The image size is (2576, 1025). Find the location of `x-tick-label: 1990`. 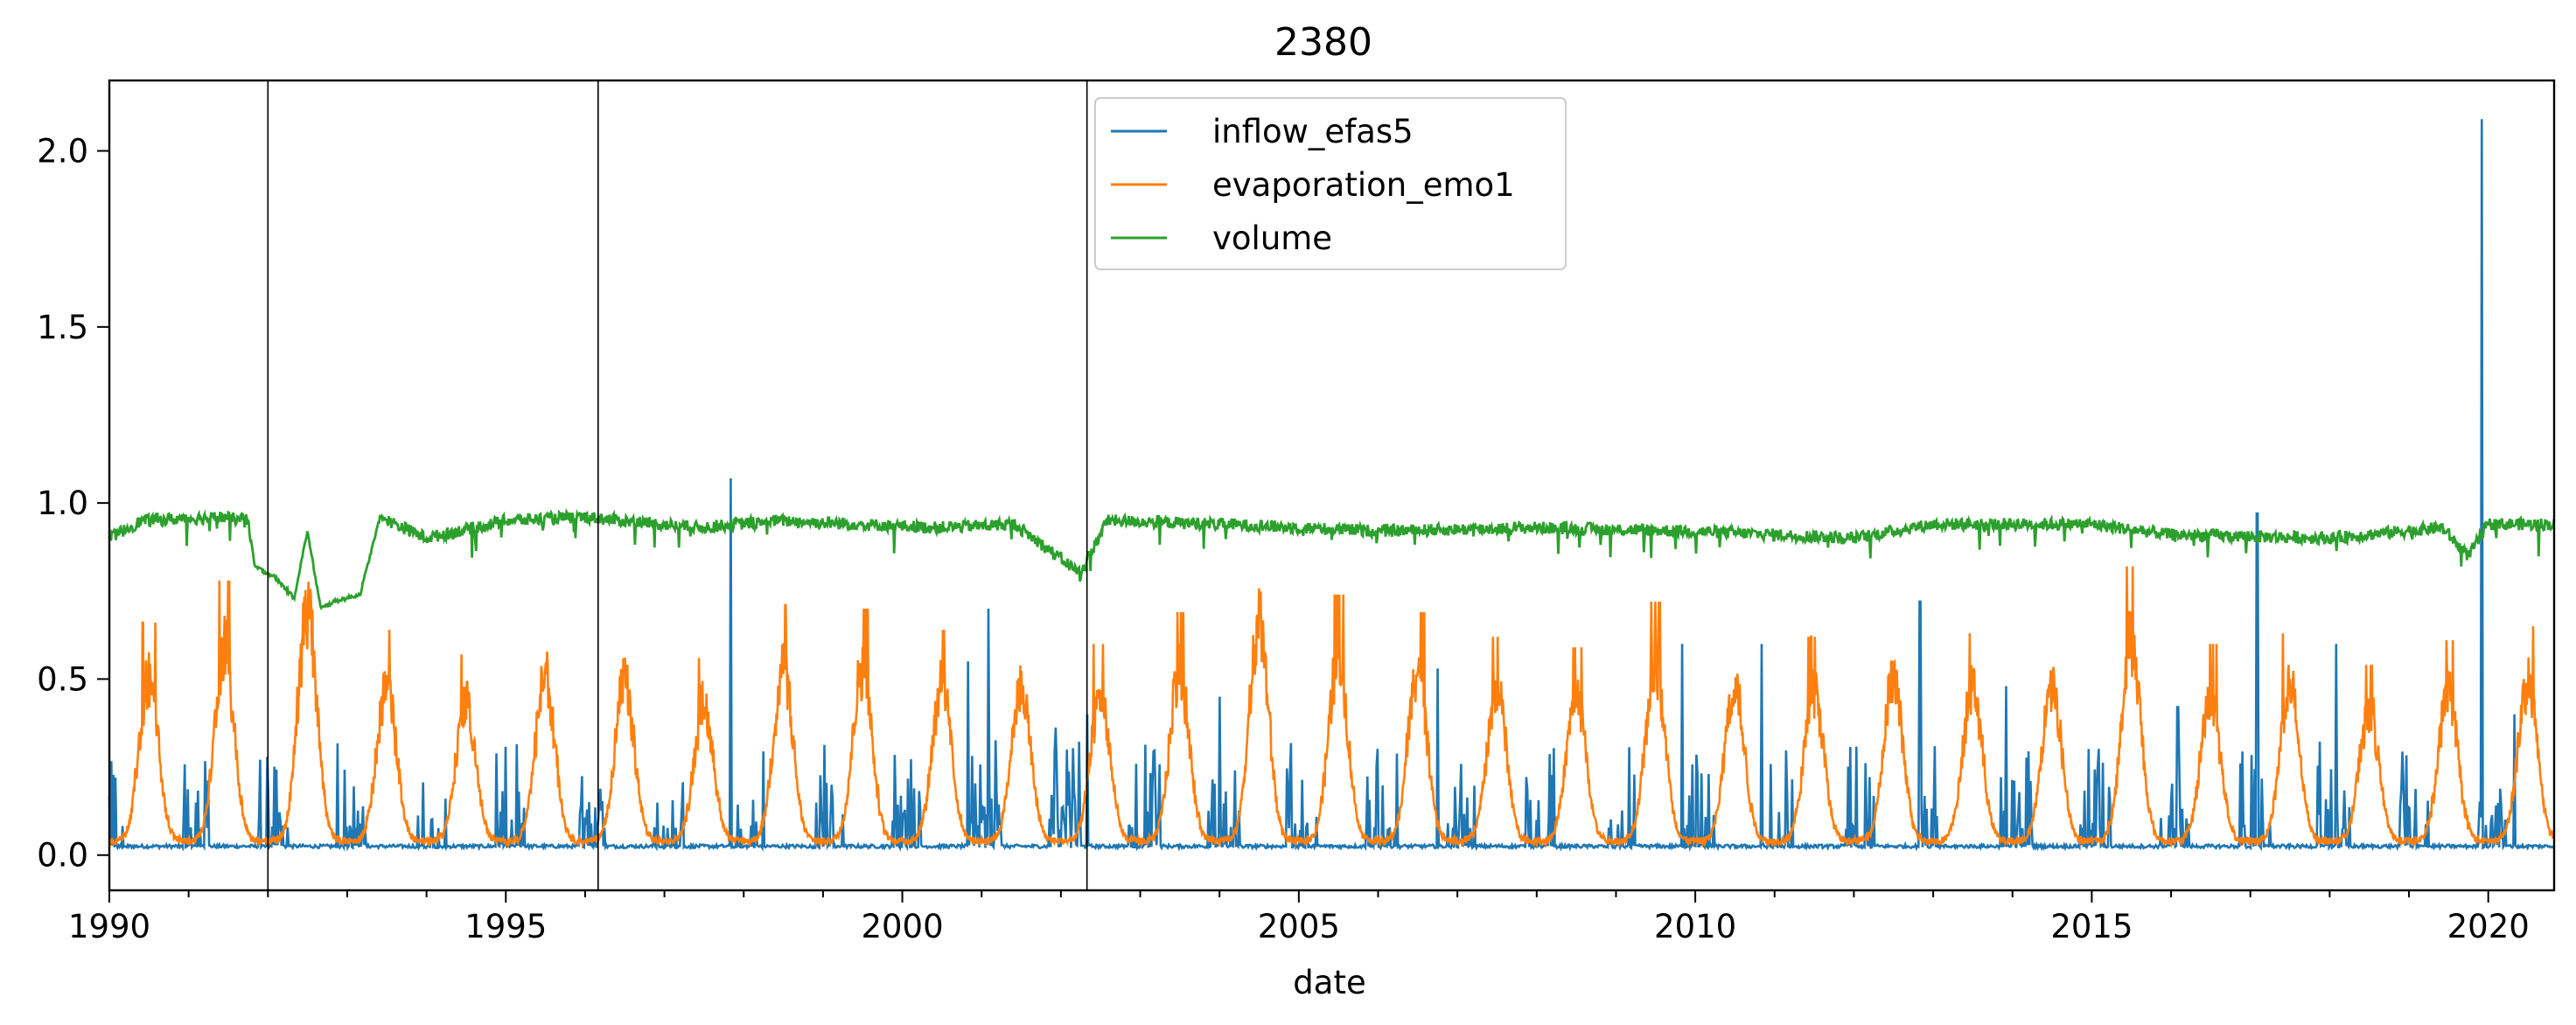

x-tick-label: 1990 is located at coordinates (109, 926).